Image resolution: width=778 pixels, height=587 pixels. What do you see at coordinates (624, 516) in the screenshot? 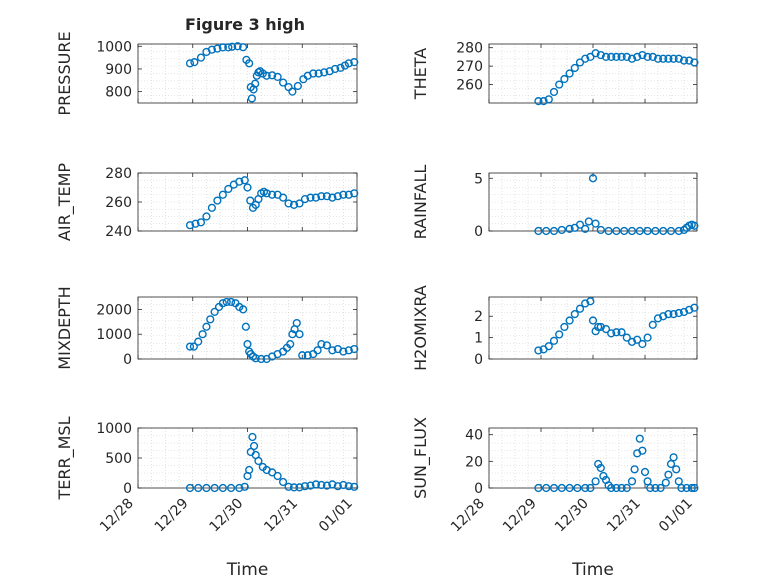
I see `x-tick-label: 12/31` at bounding box center [624, 516].